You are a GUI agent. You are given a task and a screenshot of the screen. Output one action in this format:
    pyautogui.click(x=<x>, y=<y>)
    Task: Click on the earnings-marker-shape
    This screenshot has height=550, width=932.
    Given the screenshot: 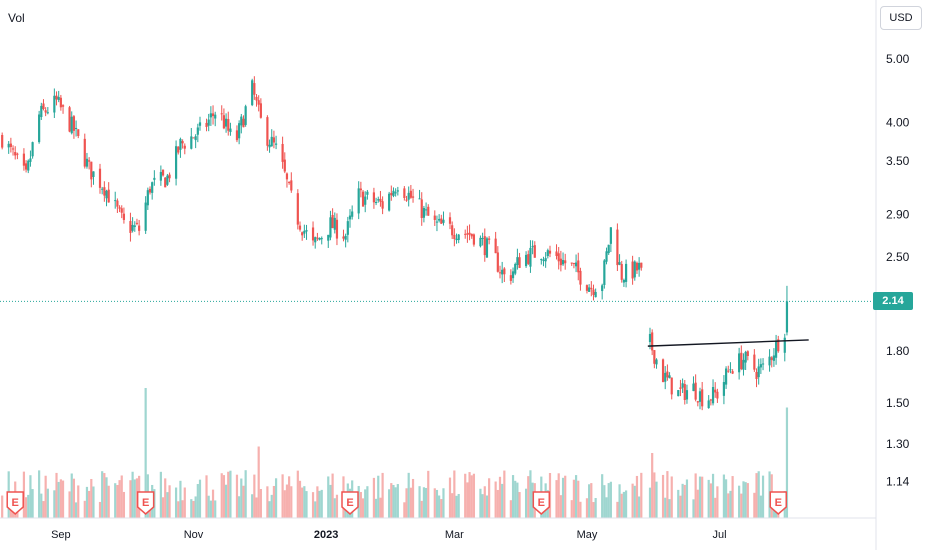 What is the action you would take?
    pyautogui.click(x=350, y=503)
    